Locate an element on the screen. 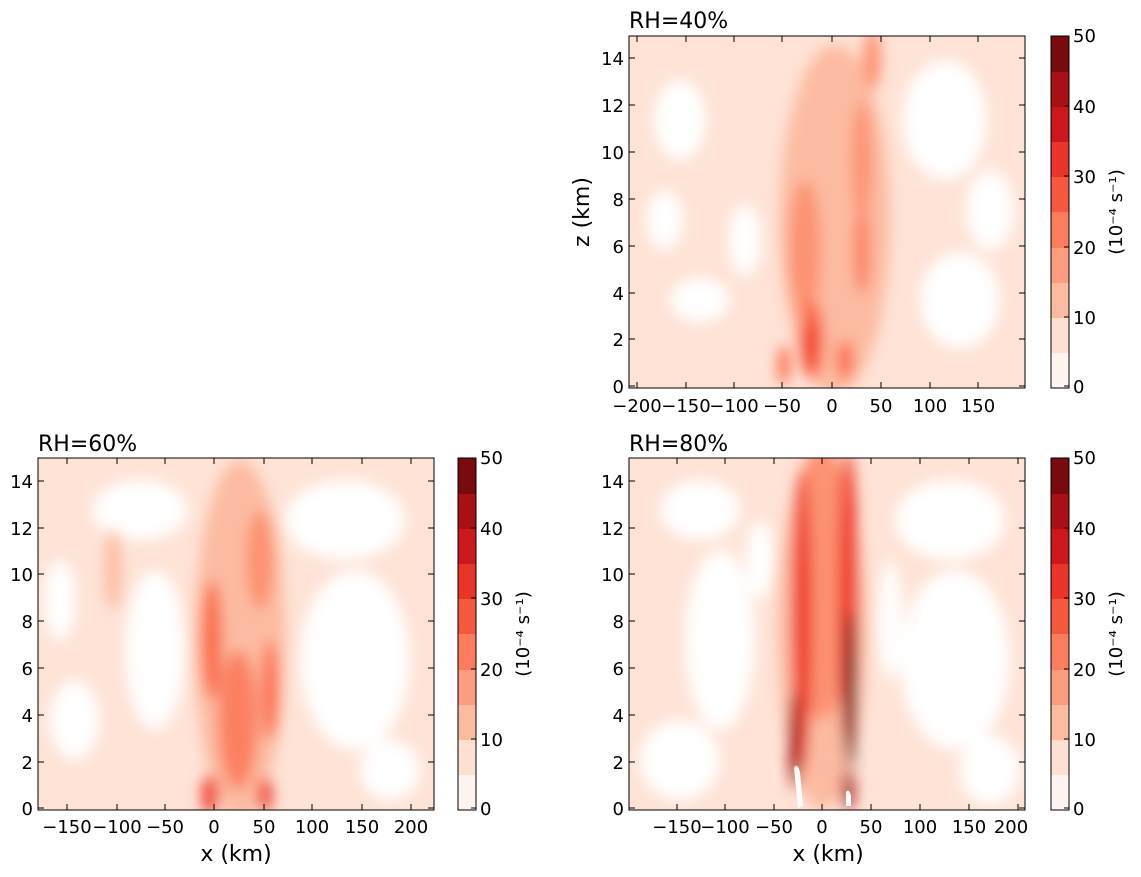 Image resolution: width=1141 pixels, height=877 pixels. y-tick-label: 10 is located at coordinates (612, 153).